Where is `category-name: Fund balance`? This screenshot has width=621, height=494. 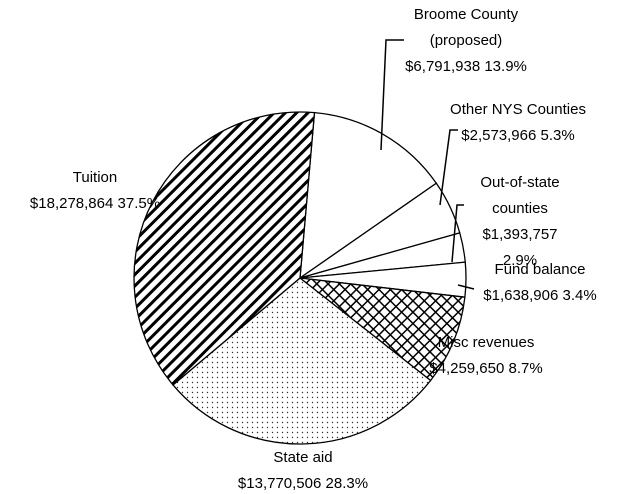
category-name: Fund balance is located at coordinates (540, 269).